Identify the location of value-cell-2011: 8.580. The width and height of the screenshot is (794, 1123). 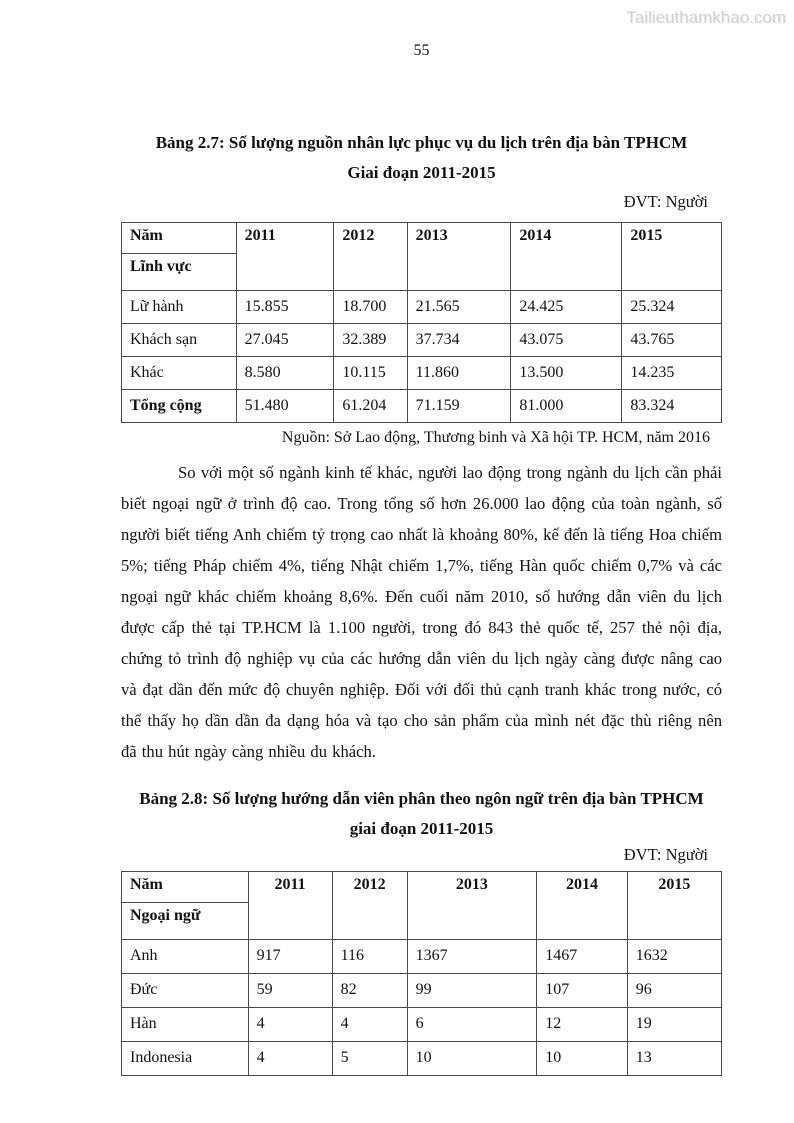
(285, 373).